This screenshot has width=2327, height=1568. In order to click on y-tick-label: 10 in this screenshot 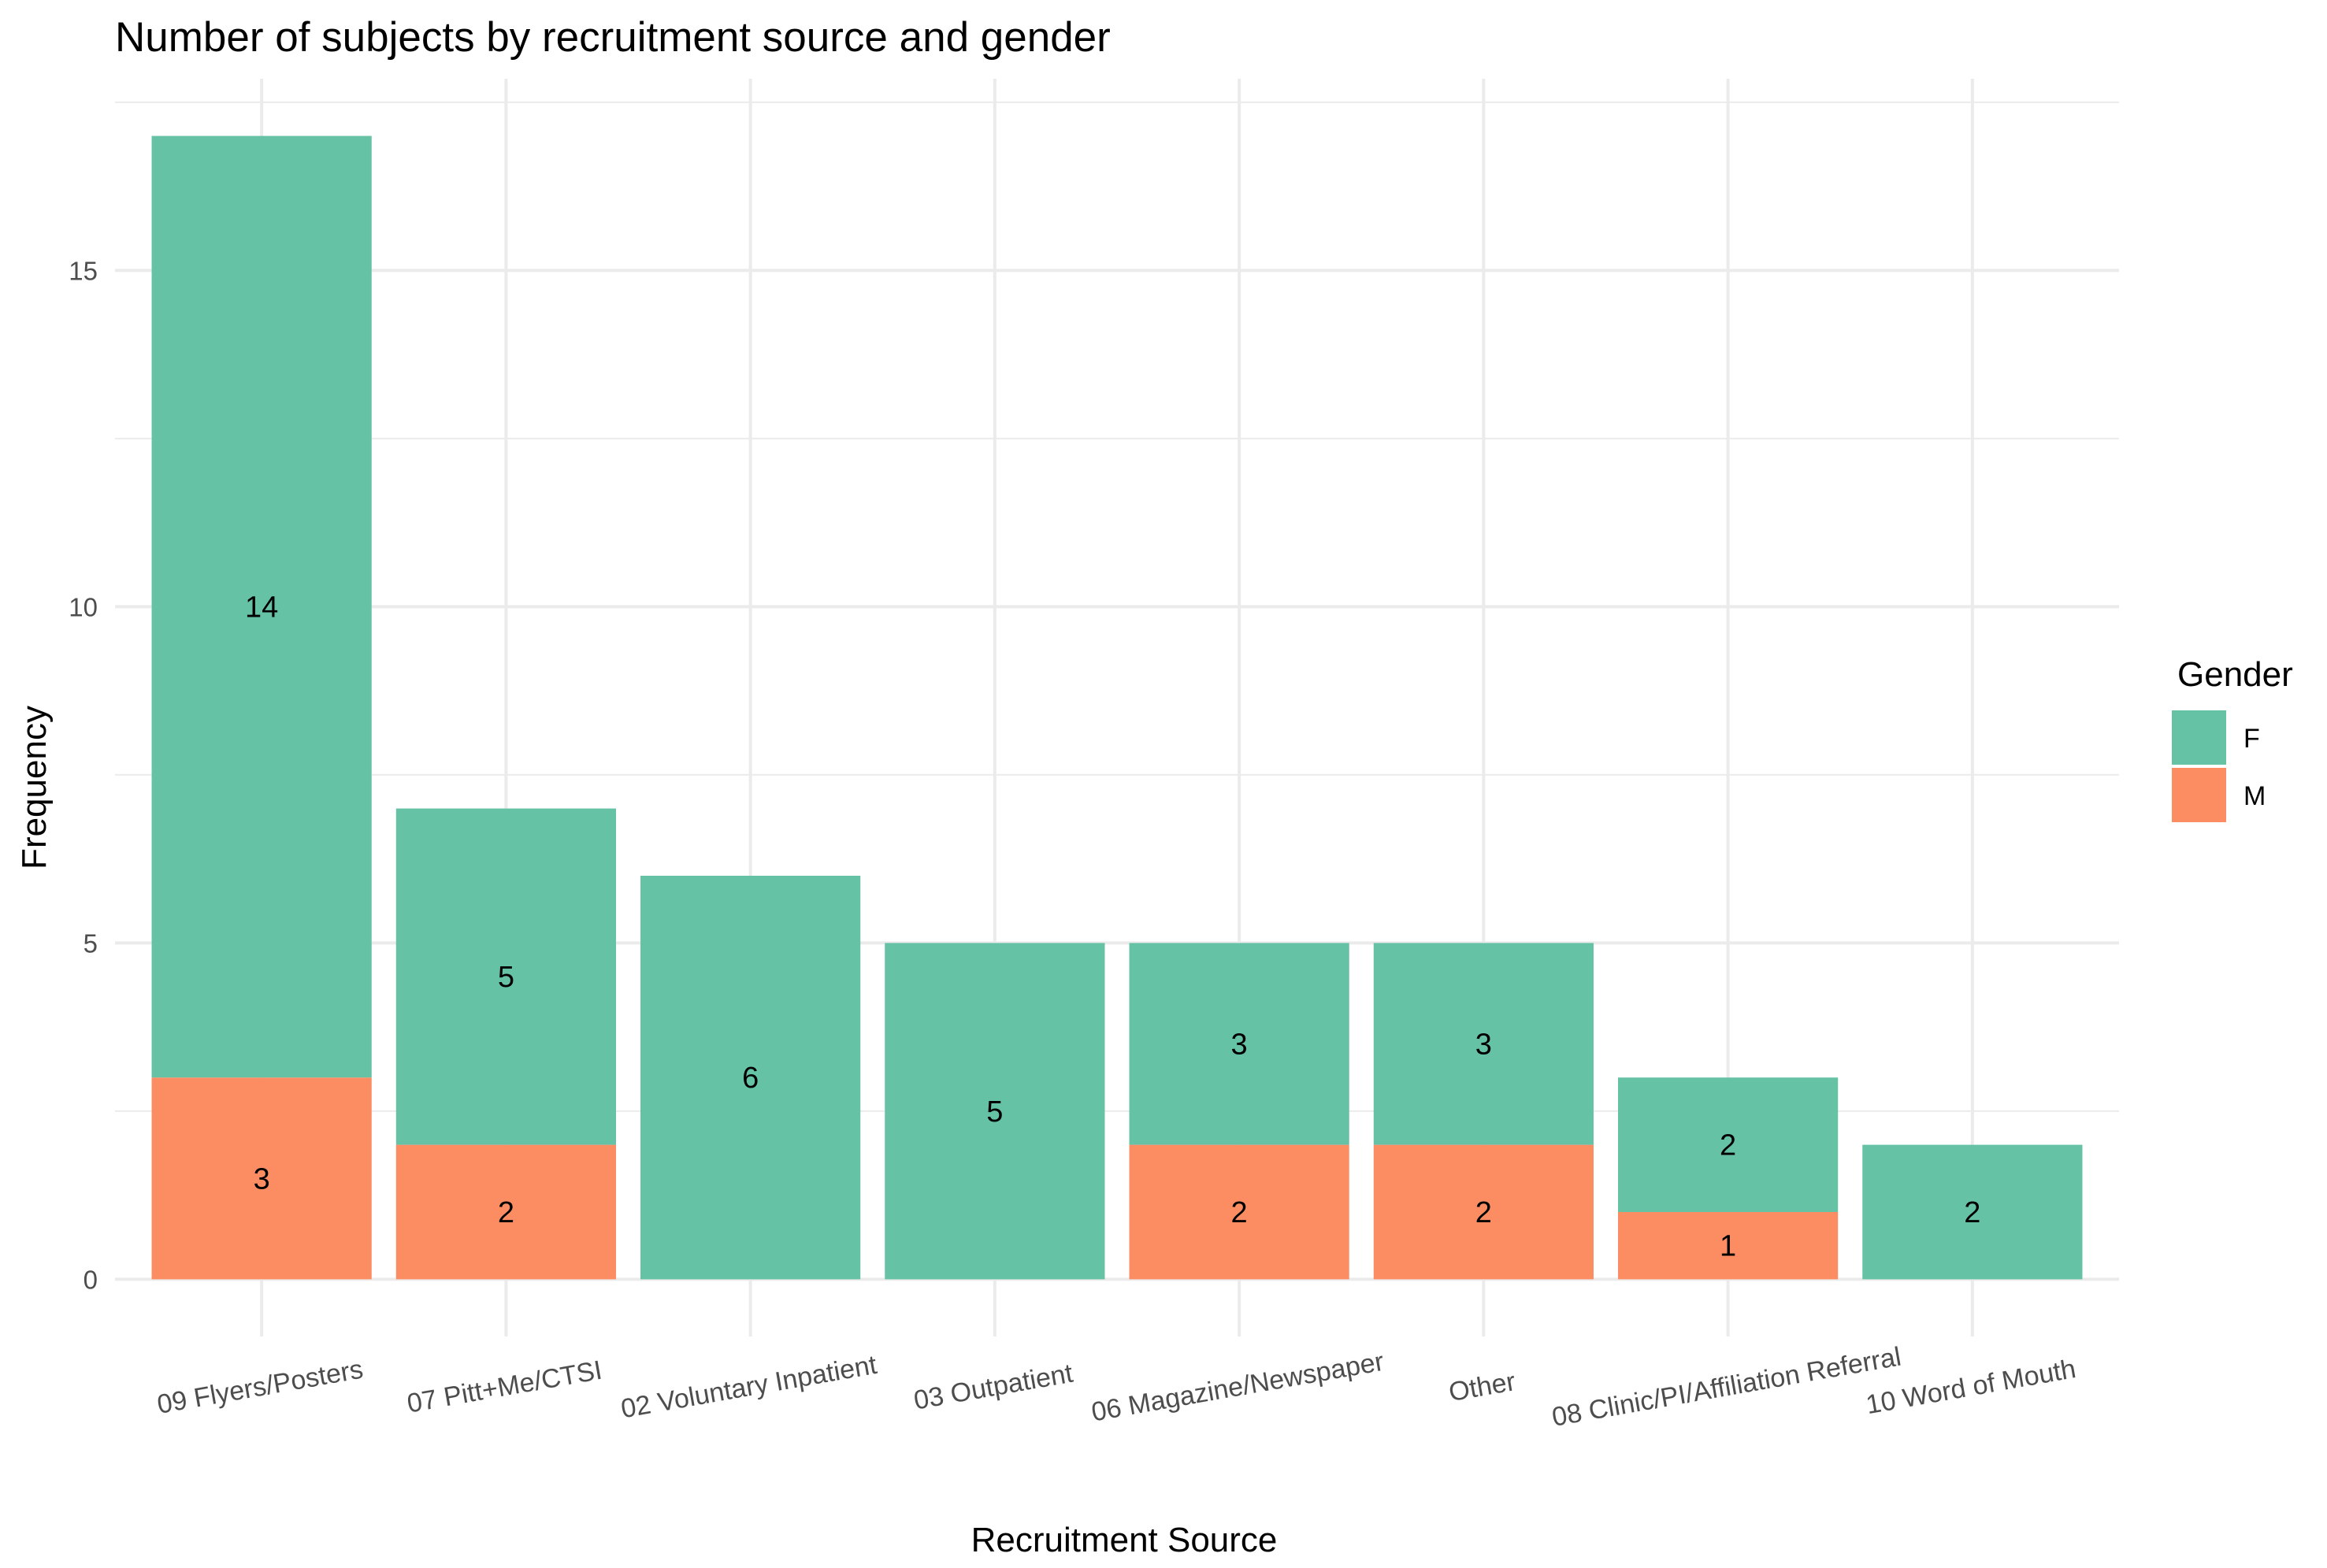, I will do `click(84, 606)`.